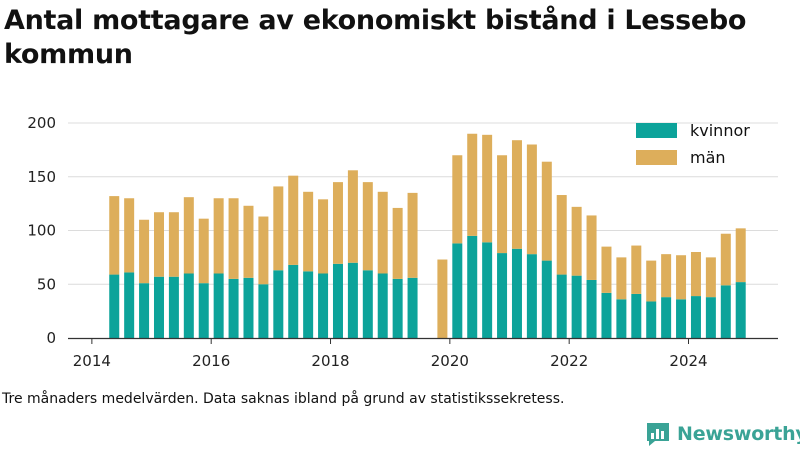 Image resolution: width=800 pixels, height=450 pixels. I want to click on brand-name: Newsworthy, so click(738, 434).